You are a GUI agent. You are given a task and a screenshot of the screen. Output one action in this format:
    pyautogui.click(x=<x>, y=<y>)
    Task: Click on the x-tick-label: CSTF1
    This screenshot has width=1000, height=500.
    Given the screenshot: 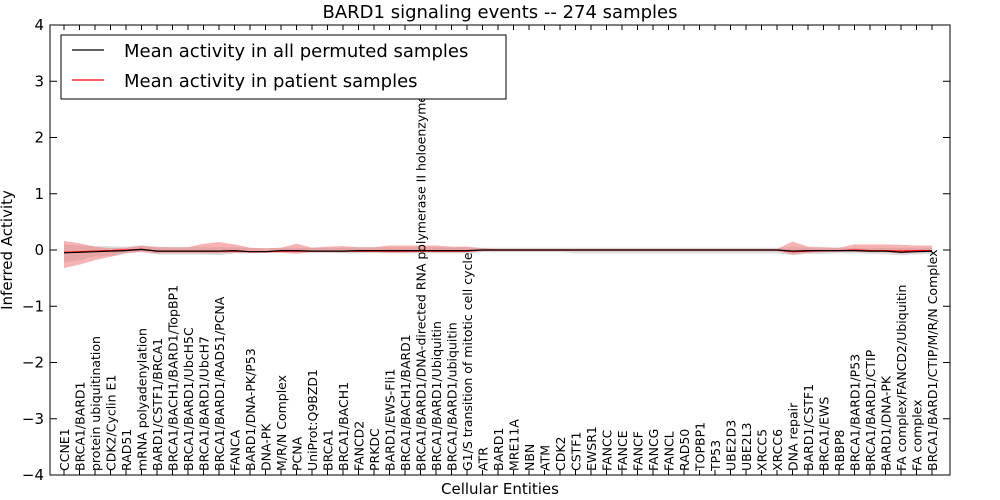 What is the action you would take?
    pyautogui.click(x=576, y=451)
    